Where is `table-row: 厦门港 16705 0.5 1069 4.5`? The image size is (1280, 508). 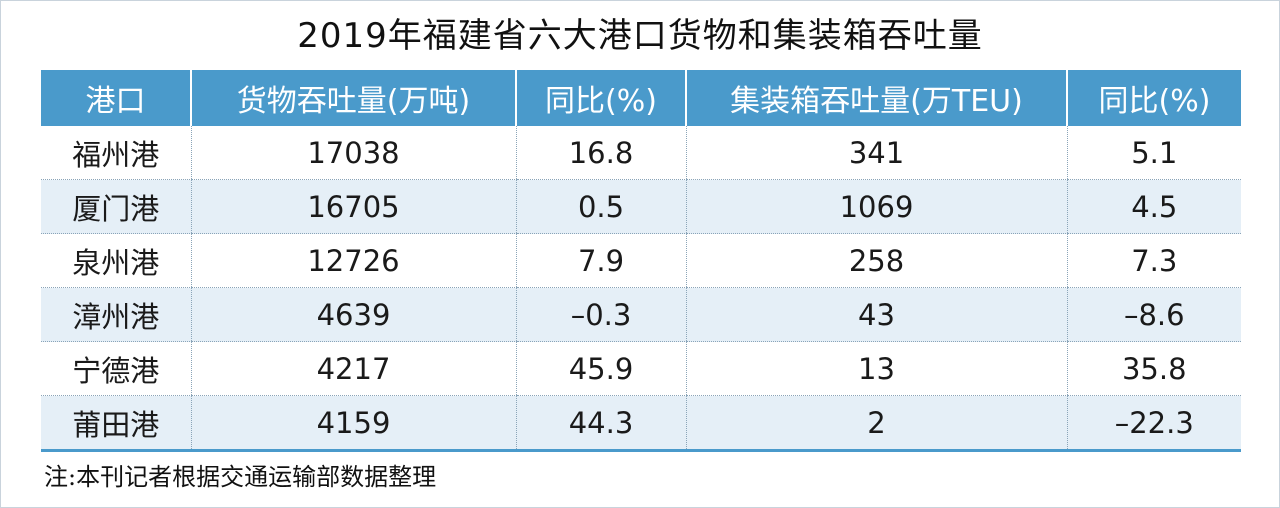 table-row: 厦门港 16705 0.5 1069 4.5 is located at coordinates (641, 206).